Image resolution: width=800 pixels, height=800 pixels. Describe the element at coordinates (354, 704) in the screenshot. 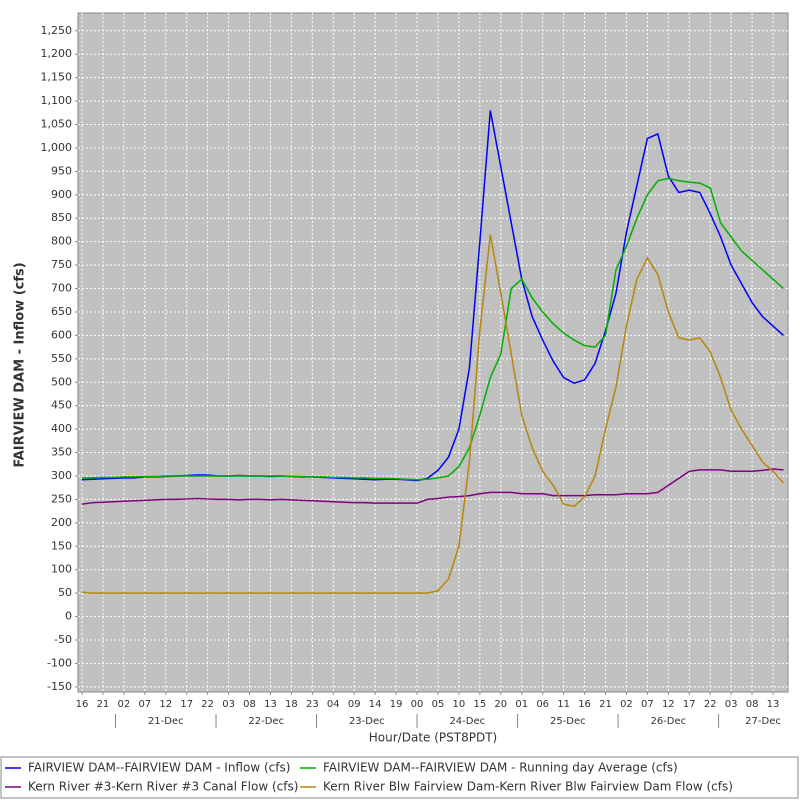

I see `x-tick-label: 09` at that location.